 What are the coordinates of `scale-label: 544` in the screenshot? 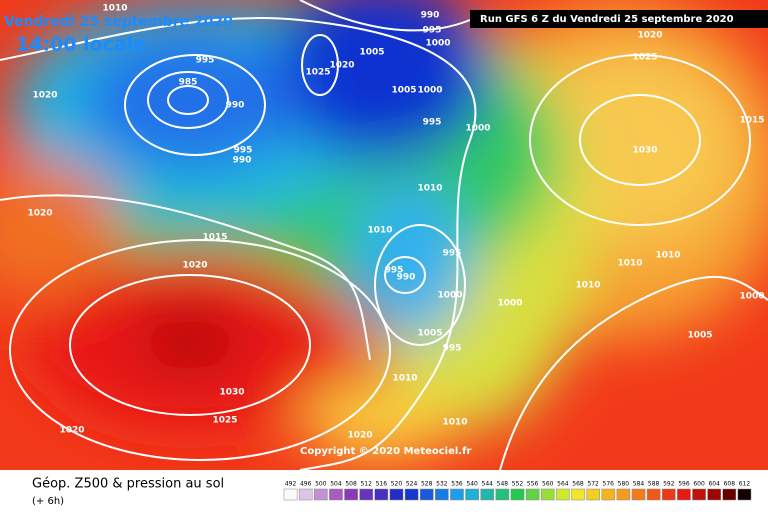 It's located at (488, 484).